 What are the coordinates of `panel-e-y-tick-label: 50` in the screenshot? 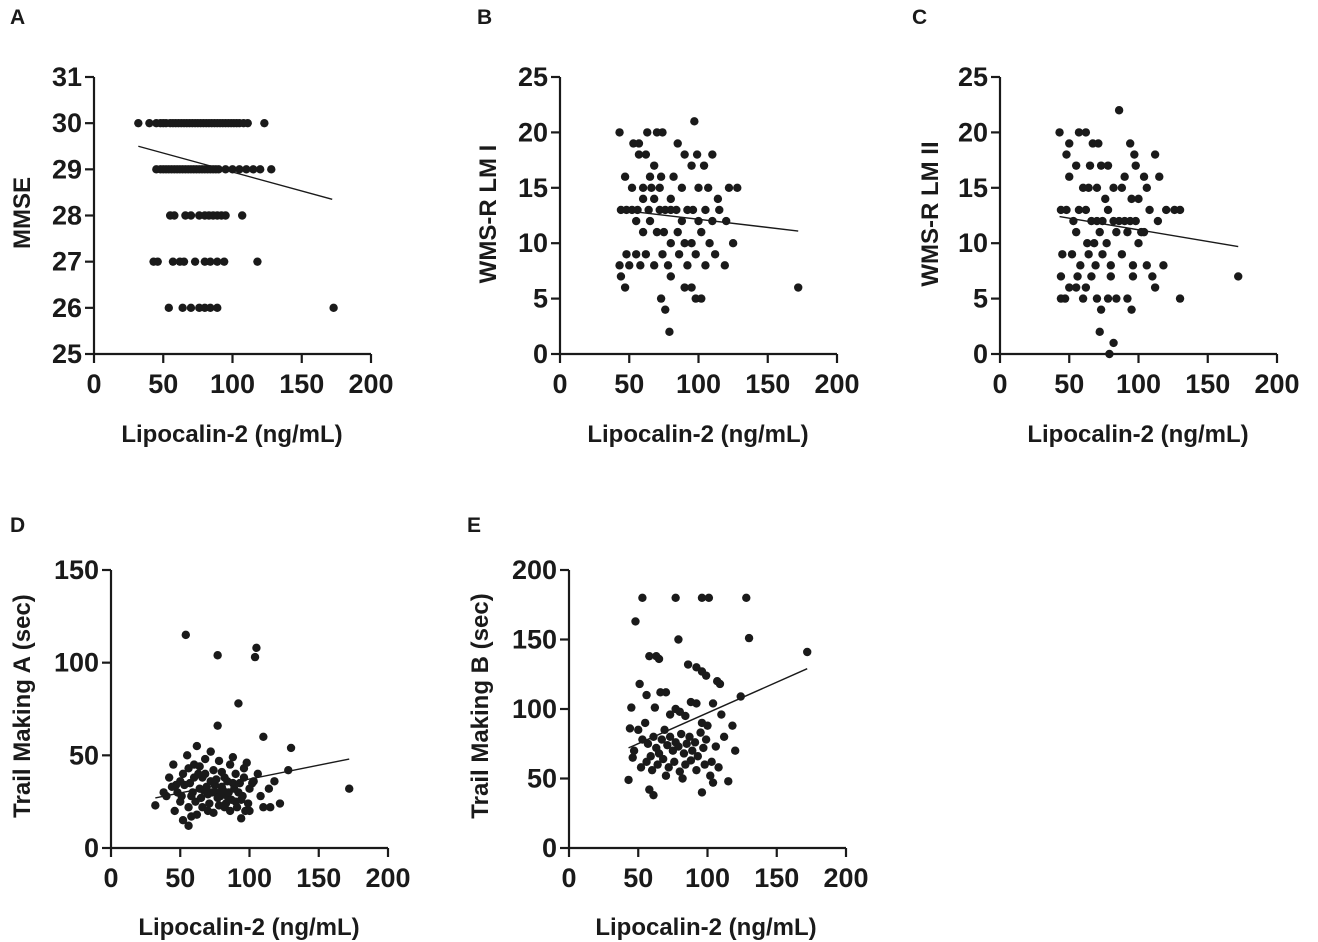 It's located at (542, 779).